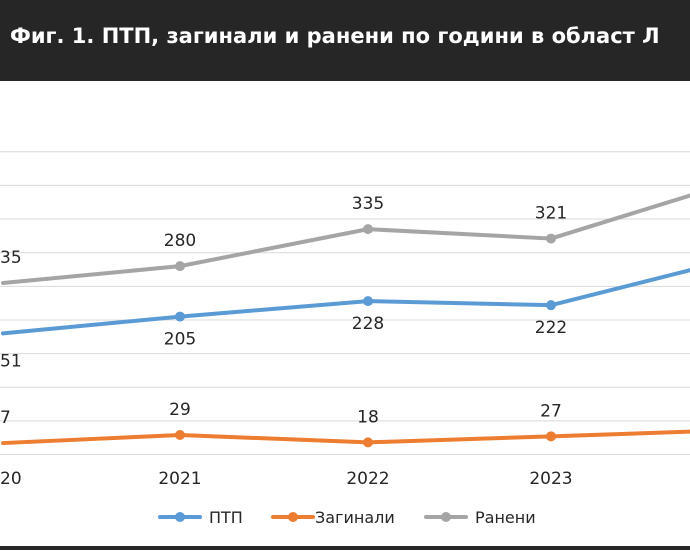 The width and height of the screenshot is (690, 551). Describe the element at coordinates (11, 361) in the screenshot. I see `data-label: 51` at that location.